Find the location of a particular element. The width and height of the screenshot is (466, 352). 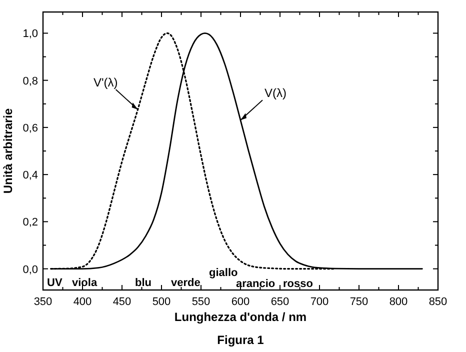

x-tick-label: 850 is located at coordinates (438, 302).